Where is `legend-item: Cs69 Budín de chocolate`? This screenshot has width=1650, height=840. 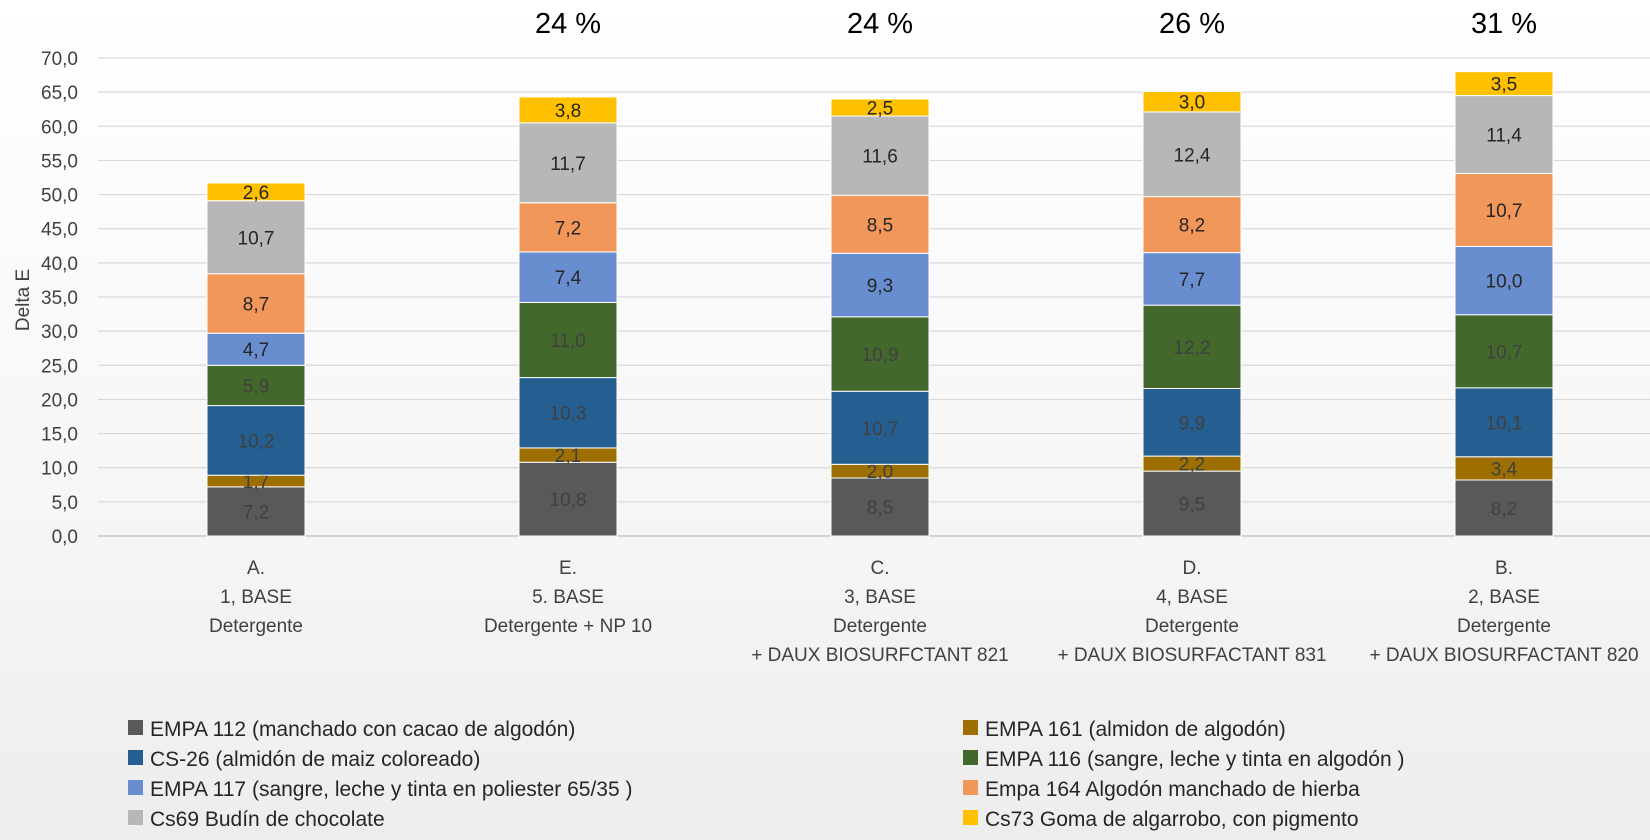 legend-item: Cs69 Budín de chocolate is located at coordinates (256, 819).